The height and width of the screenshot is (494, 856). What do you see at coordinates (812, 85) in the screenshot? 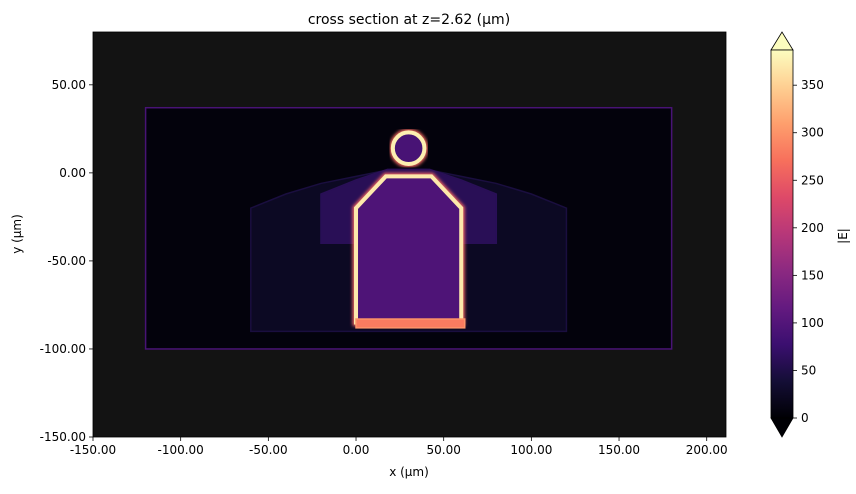
I see `colorbar-tick-label: 350` at bounding box center [812, 85].